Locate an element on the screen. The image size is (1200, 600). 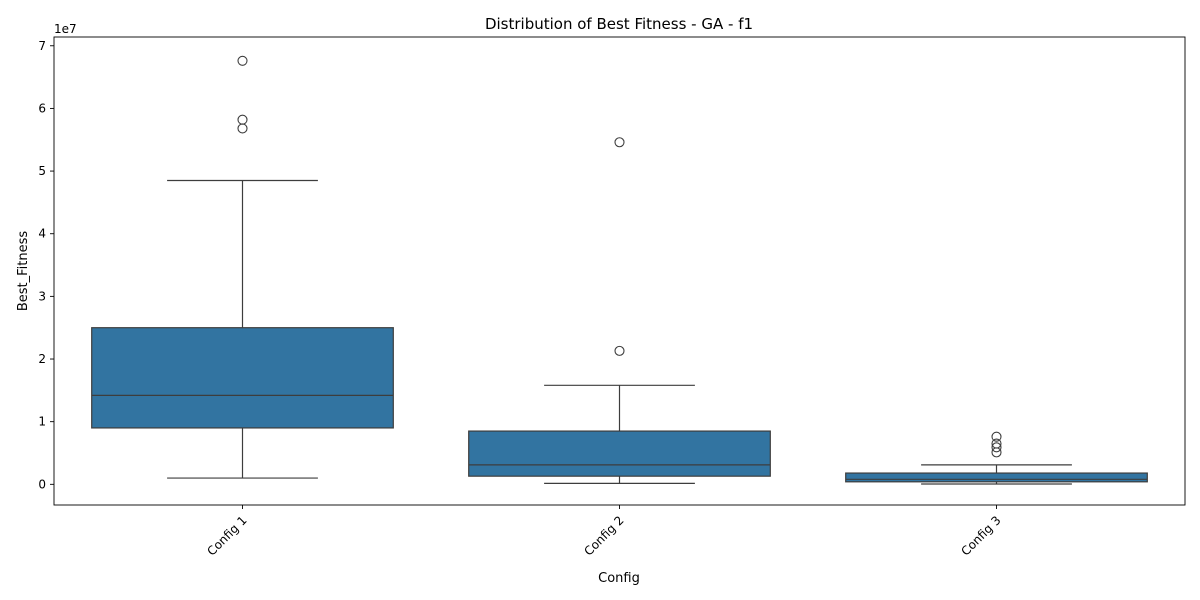
y-tick-label: 7 is located at coordinates (42, 46).